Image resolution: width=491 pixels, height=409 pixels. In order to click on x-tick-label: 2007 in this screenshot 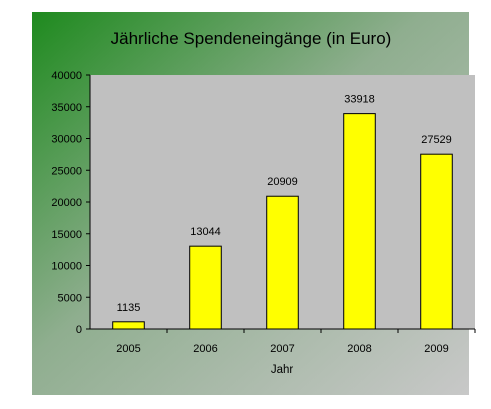, I will do `click(282, 349)`.